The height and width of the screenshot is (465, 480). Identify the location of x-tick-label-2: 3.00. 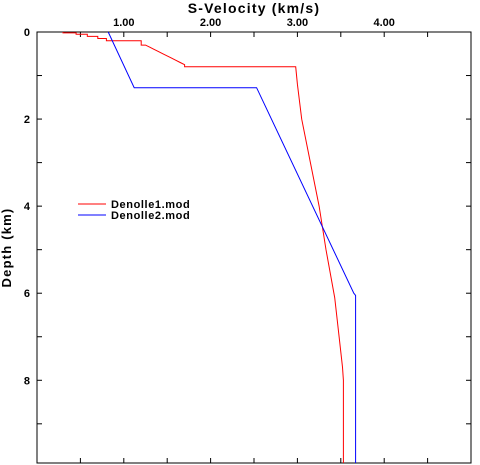
(297, 23).